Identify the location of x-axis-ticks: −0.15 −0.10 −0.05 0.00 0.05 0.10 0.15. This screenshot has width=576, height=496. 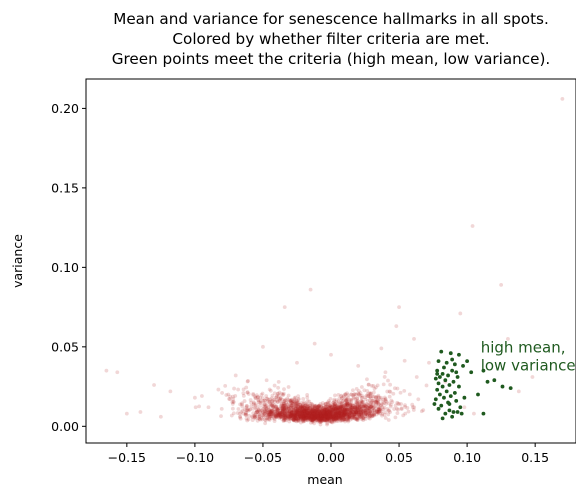
(328, 454).